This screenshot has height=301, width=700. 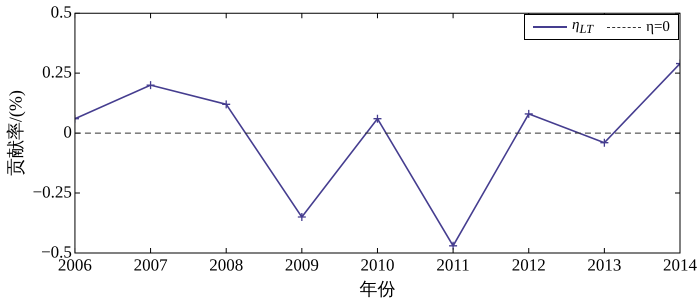 I want to click on y-tick-label: 0, so click(x=67, y=132).